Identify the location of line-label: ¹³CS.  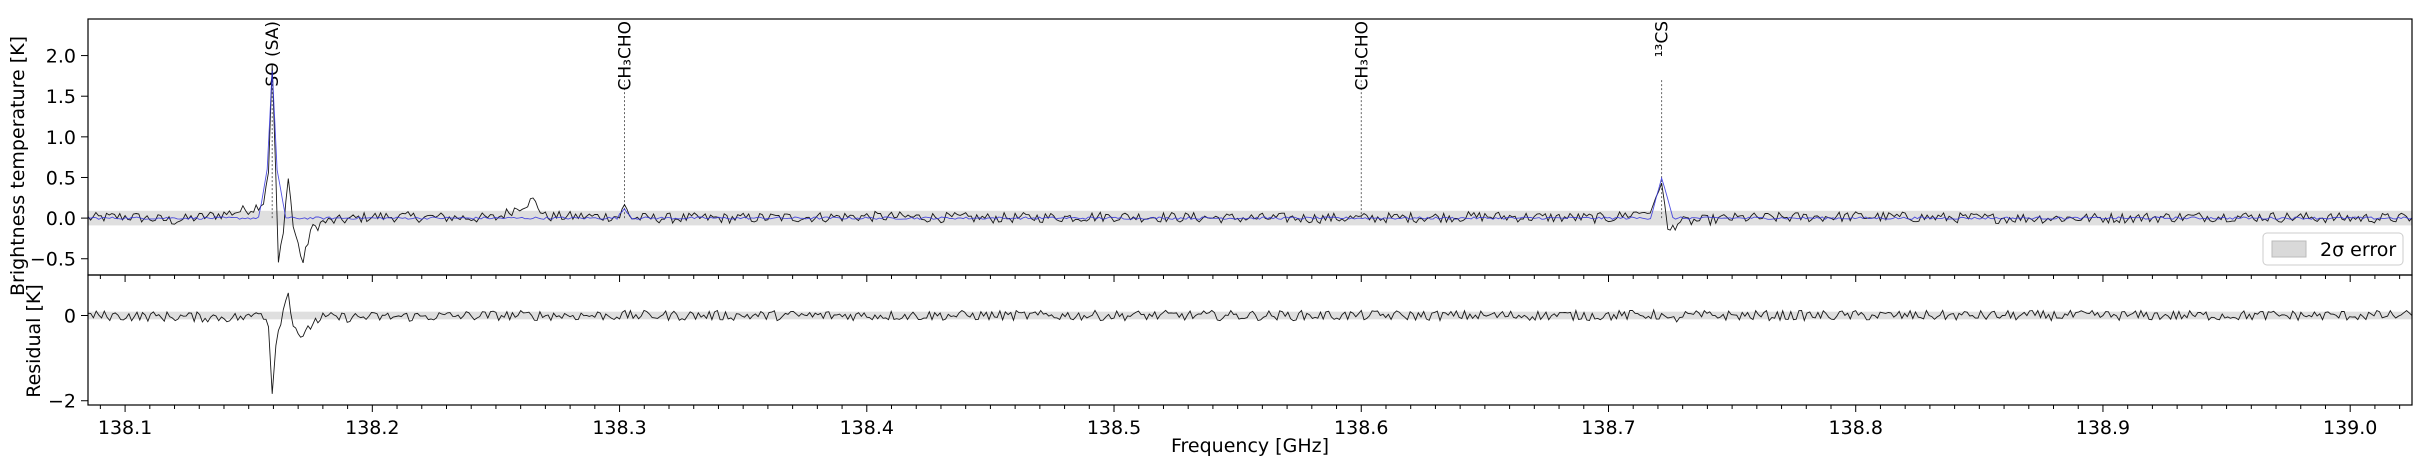
(1663, 39).